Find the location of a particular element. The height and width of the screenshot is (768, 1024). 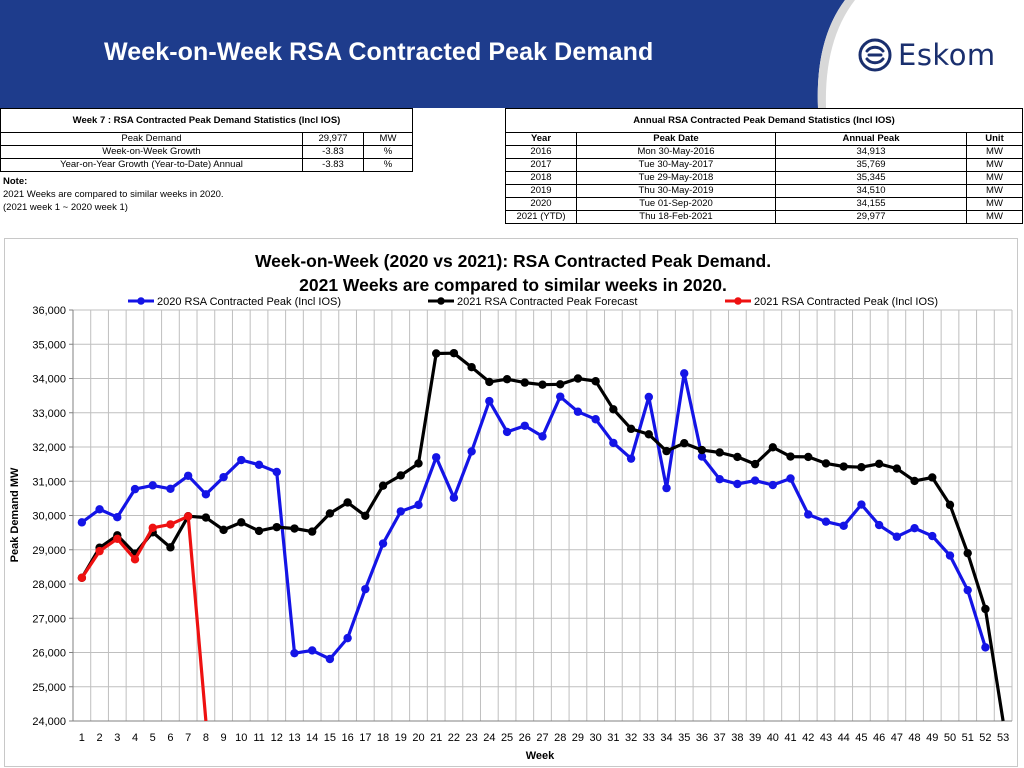

table-row: 2020 Tue 01-Sep-2020 34,155 MW is located at coordinates (764, 204).